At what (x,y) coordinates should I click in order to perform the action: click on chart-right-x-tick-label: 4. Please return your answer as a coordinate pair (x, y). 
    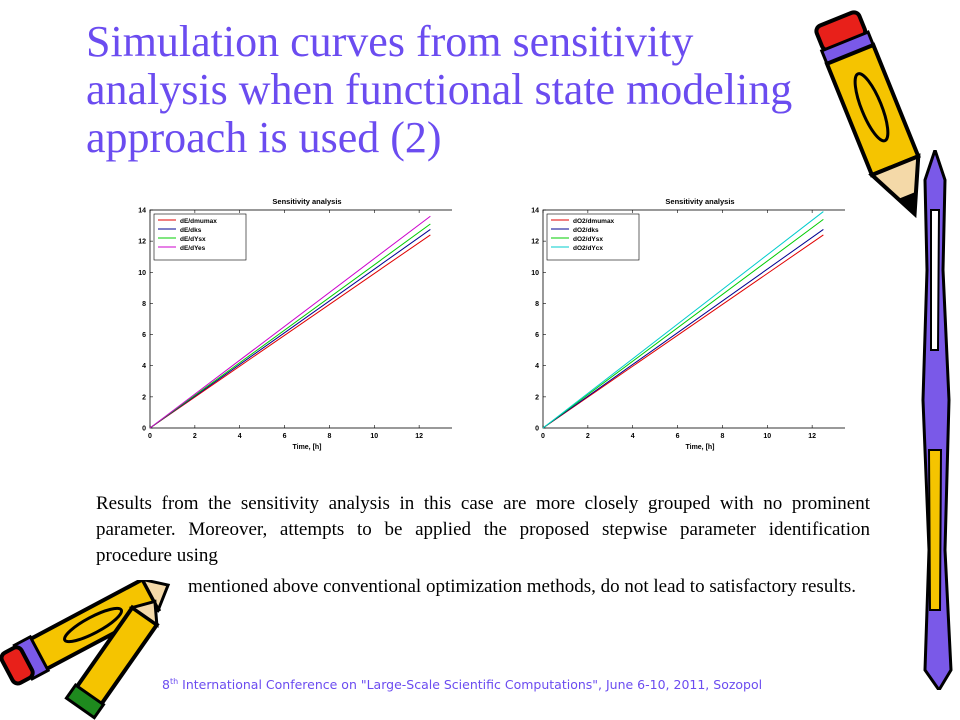
    Looking at the image, I should click on (633, 436).